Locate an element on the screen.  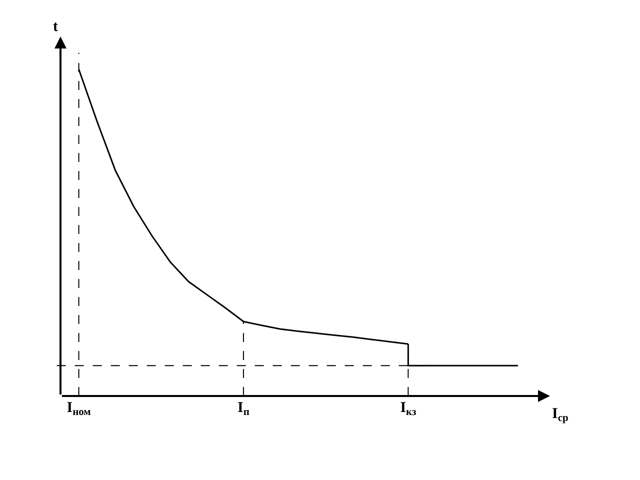
x-tick-label: I$_{ном}$ is located at coordinates (78, 409).